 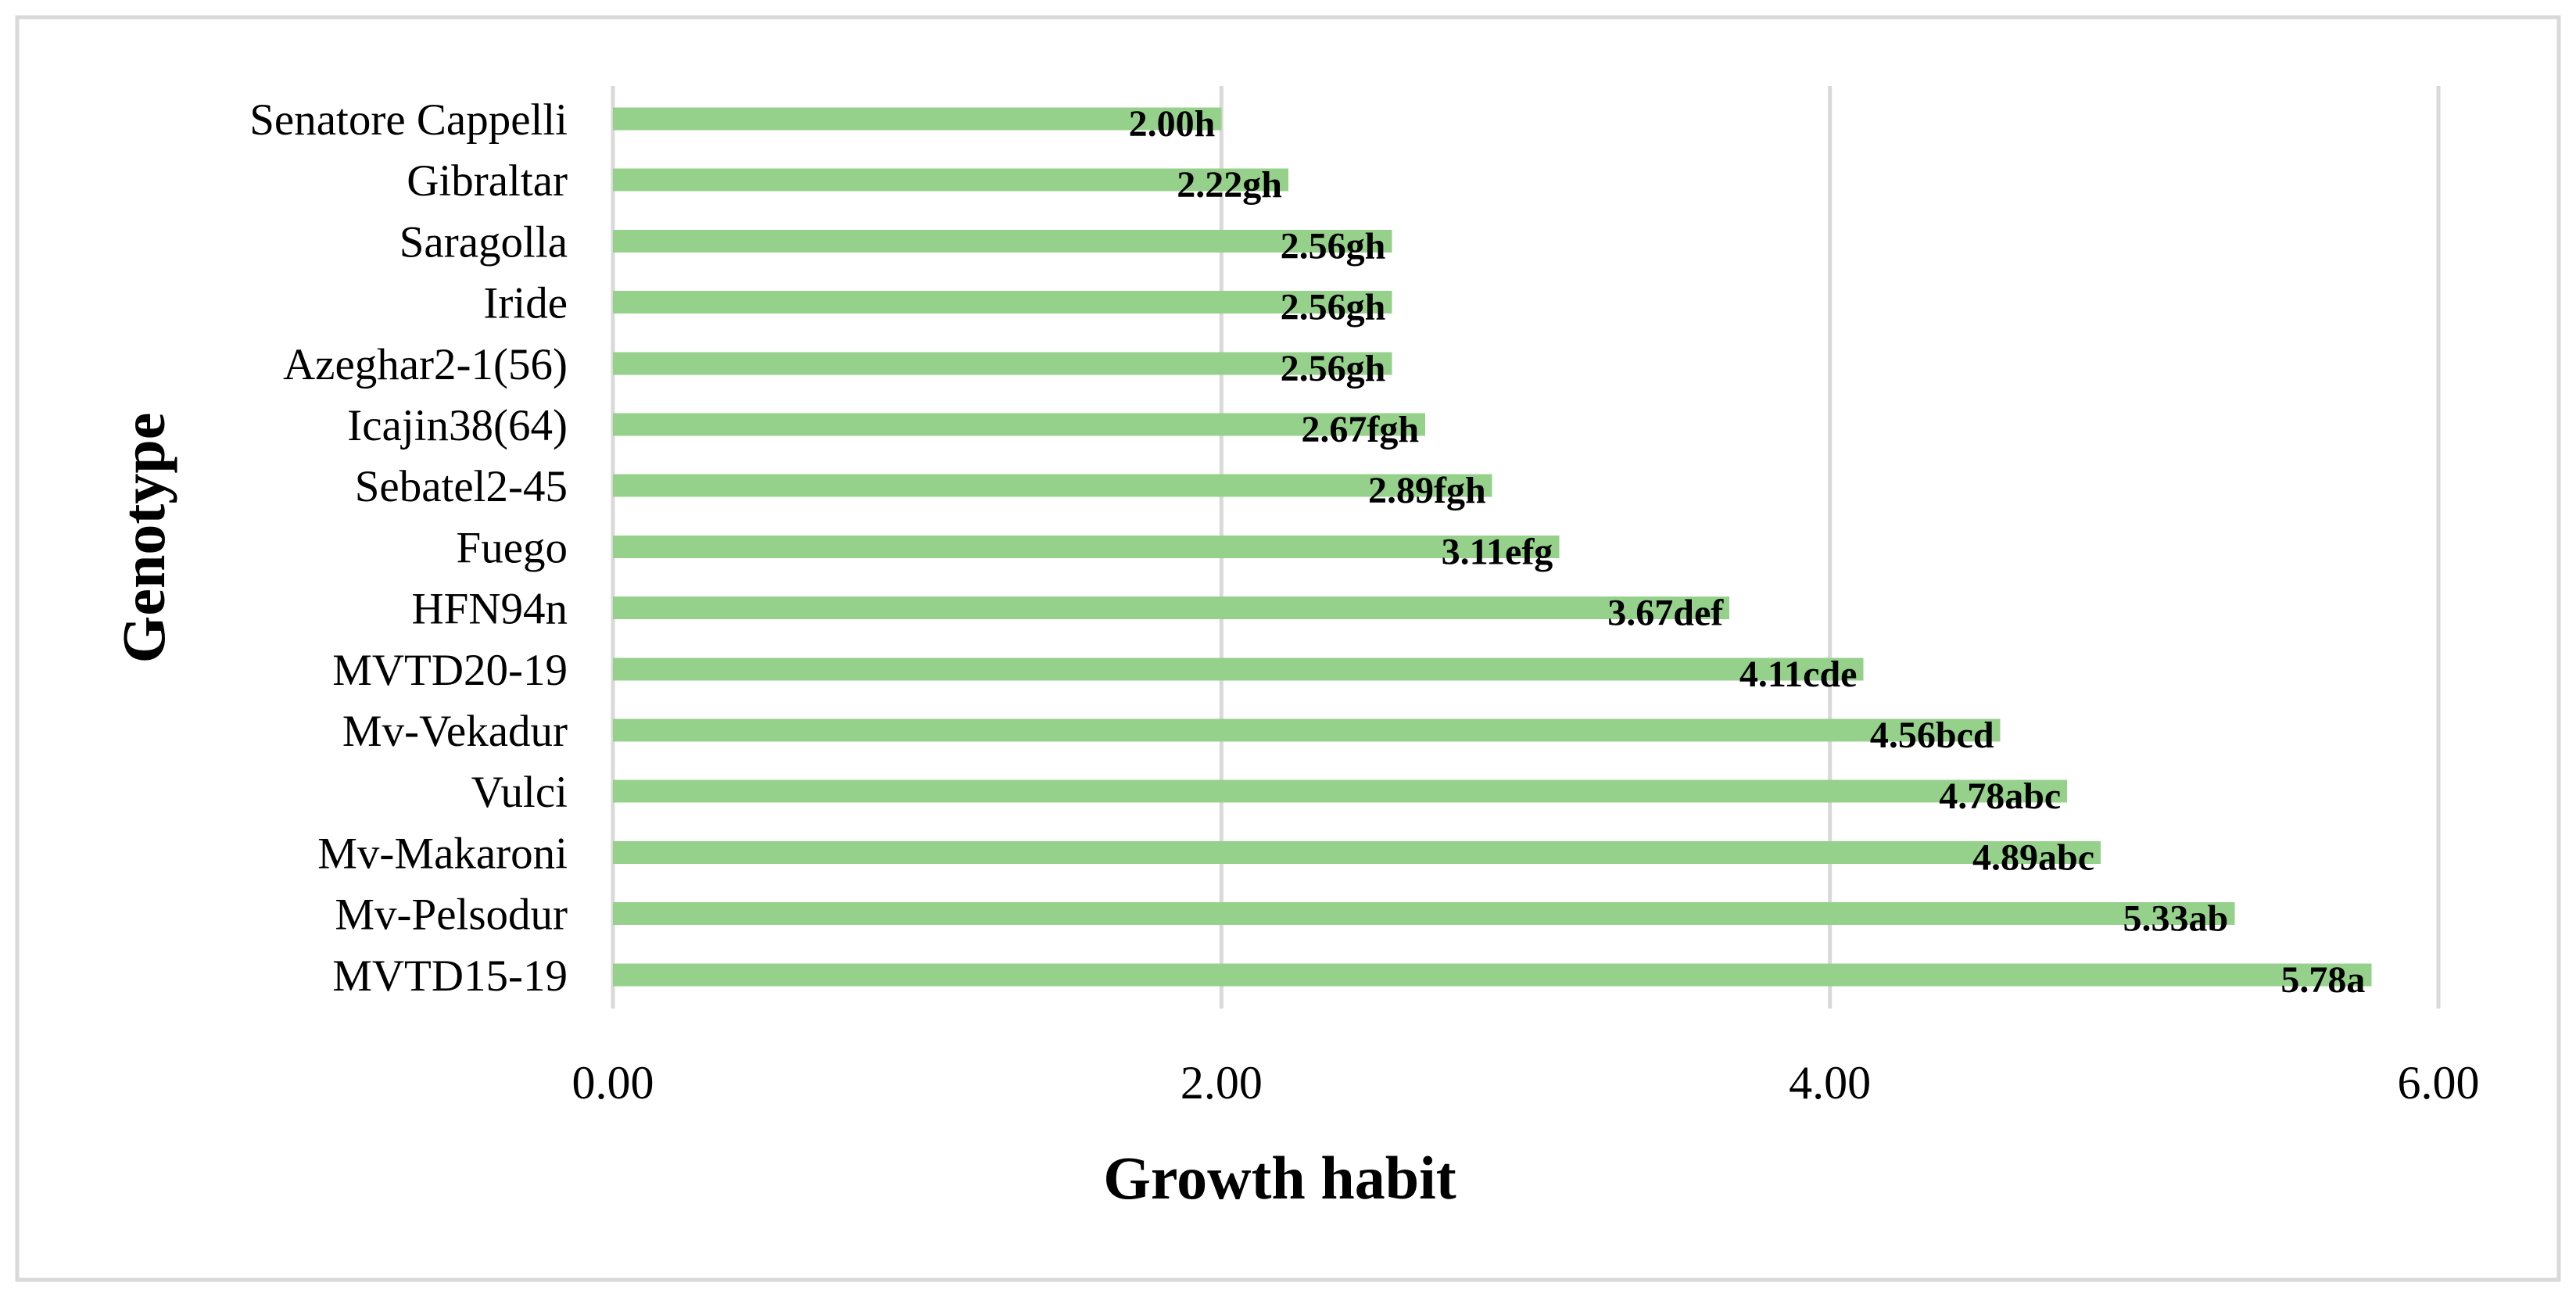 I want to click on data-label-gibraltar: 2.22gh, so click(x=1229, y=185).